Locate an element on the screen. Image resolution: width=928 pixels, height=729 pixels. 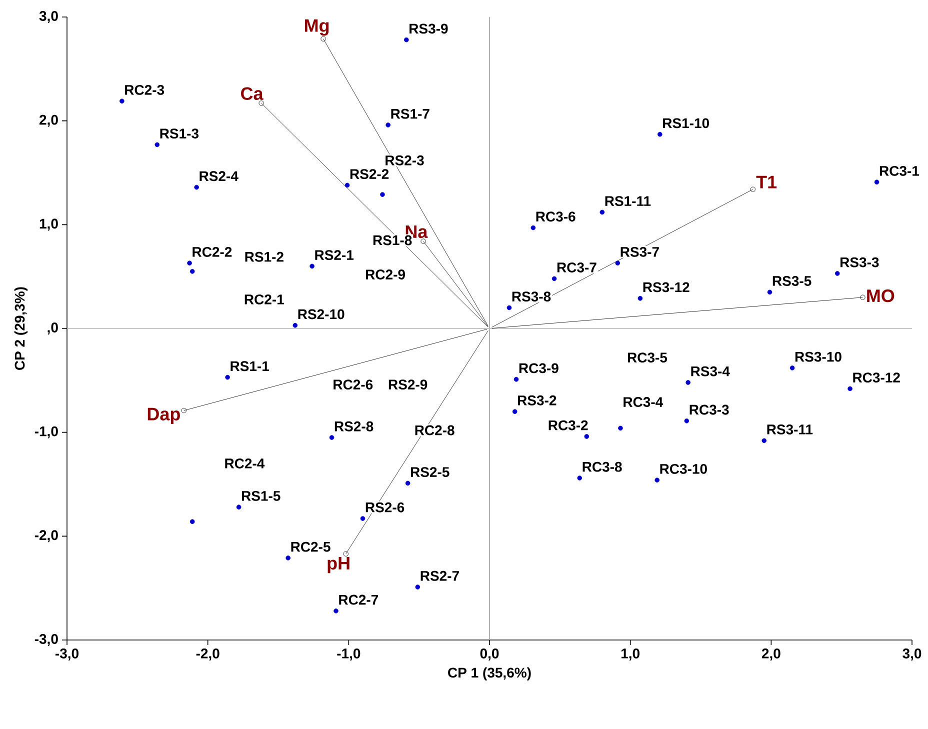
data-label: RS3-11 is located at coordinates (790, 429).